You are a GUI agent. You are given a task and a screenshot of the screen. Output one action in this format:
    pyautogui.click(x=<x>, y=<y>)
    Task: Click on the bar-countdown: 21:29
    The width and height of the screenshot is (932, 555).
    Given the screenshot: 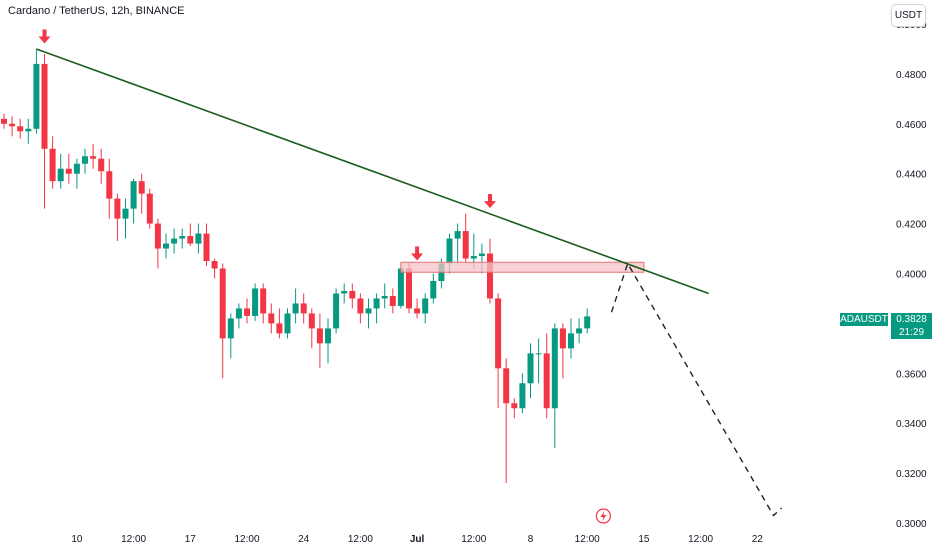 What is the action you would take?
    pyautogui.click(x=911, y=332)
    